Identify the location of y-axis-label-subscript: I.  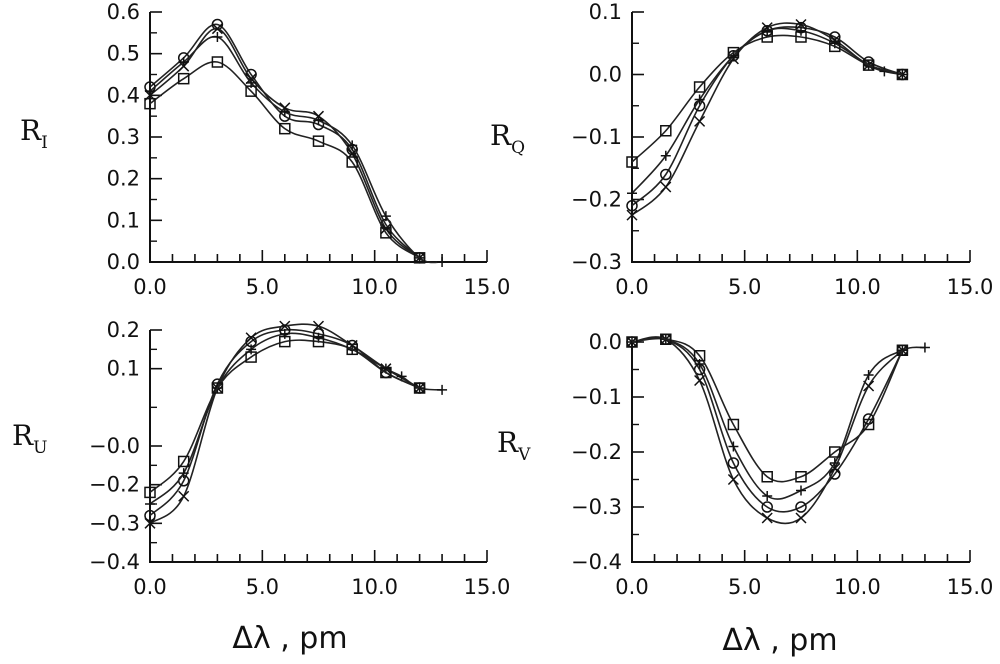
(44, 143).